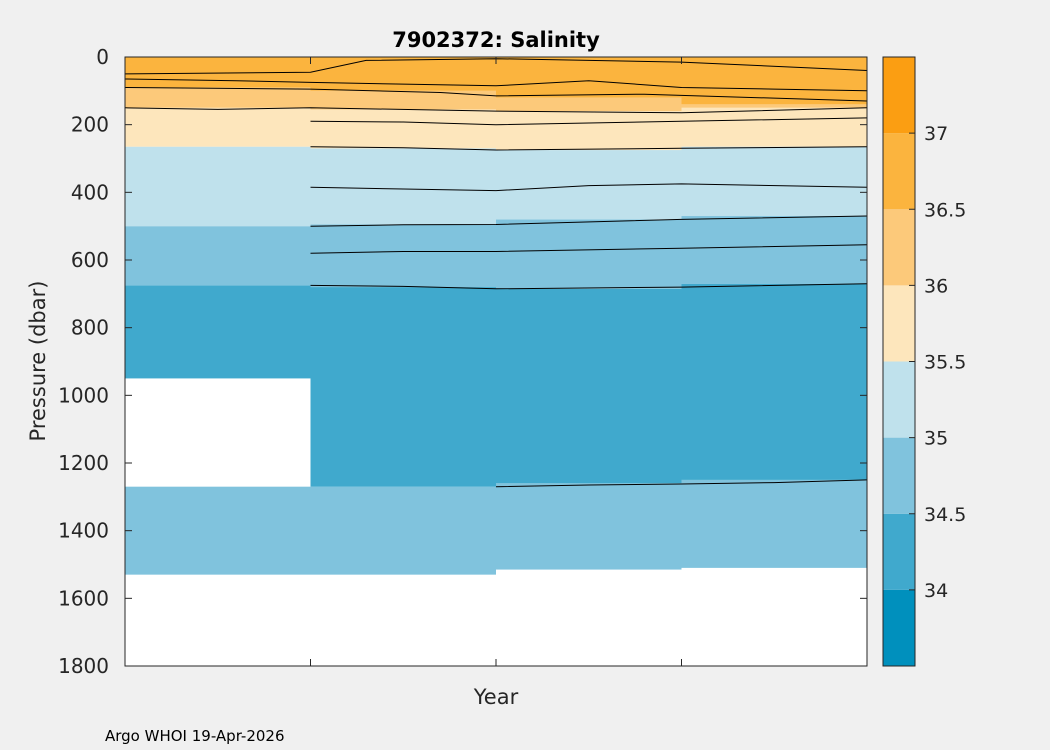  I want to click on colorbar-tick-label: 35.5, so click(945, 363).